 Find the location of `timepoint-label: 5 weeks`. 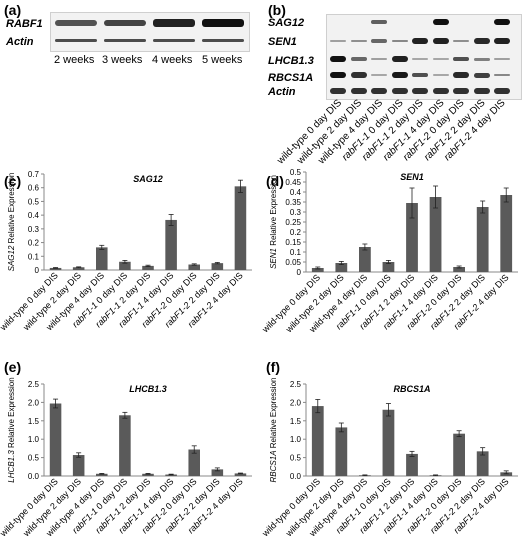

timepoint-label: 5 weeks is located at coordinates (222, 60).